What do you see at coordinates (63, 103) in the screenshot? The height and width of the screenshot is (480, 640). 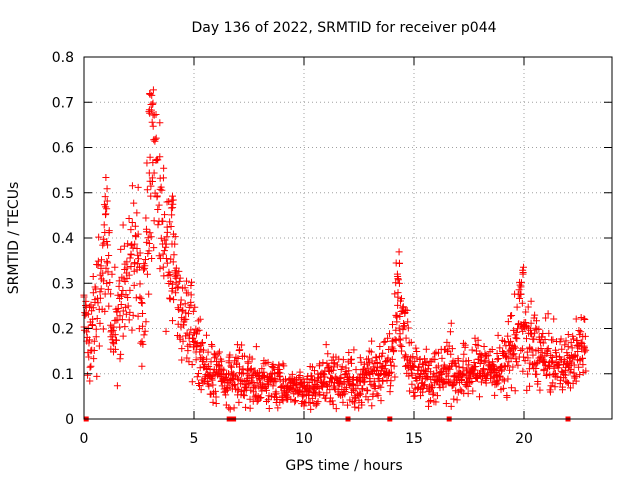 I see `y-tick-label: 0.7` at bounding box center [63, 103].